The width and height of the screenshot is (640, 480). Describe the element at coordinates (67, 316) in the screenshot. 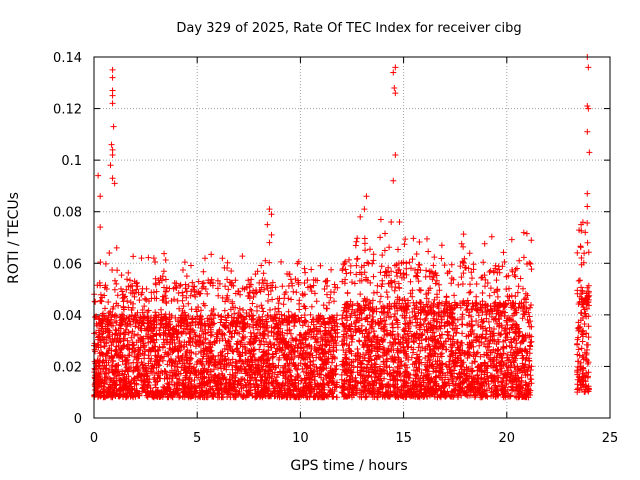

I see `y-tick-label: 0.04` at that location.